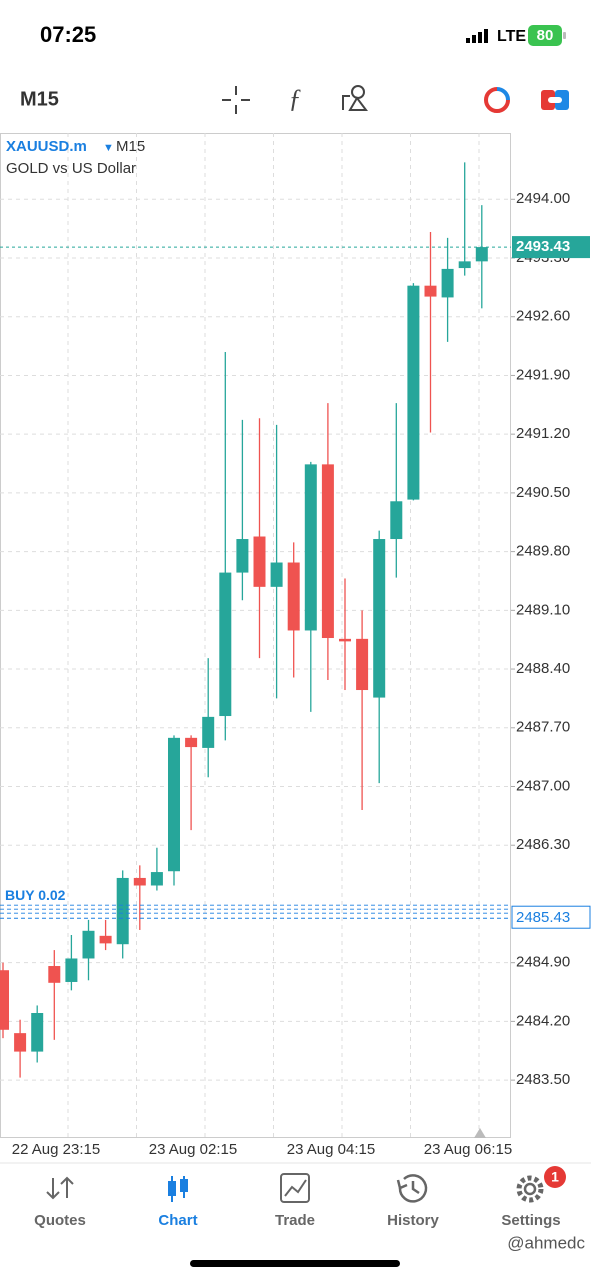  Describe the element at coordinates (480, 1133) in the screenshot. I see `scroll-marker` at that location.